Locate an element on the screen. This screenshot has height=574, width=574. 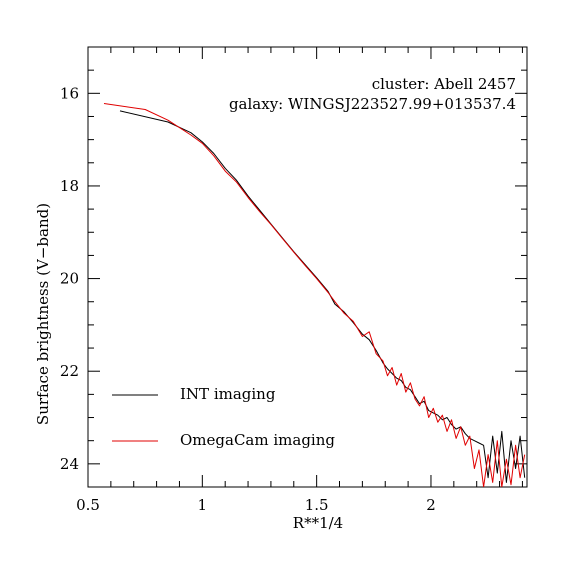
x-axis-label: R**1/4 is located at coordinates (318, 523).